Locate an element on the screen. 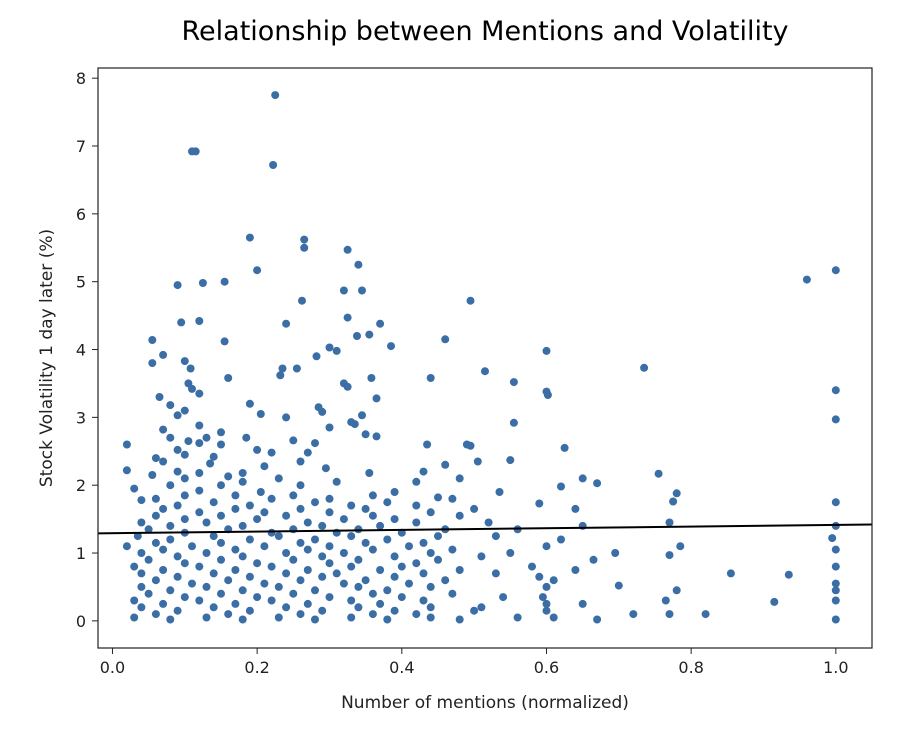  y-tick-label: 1 is located at coordinates (81, 553).